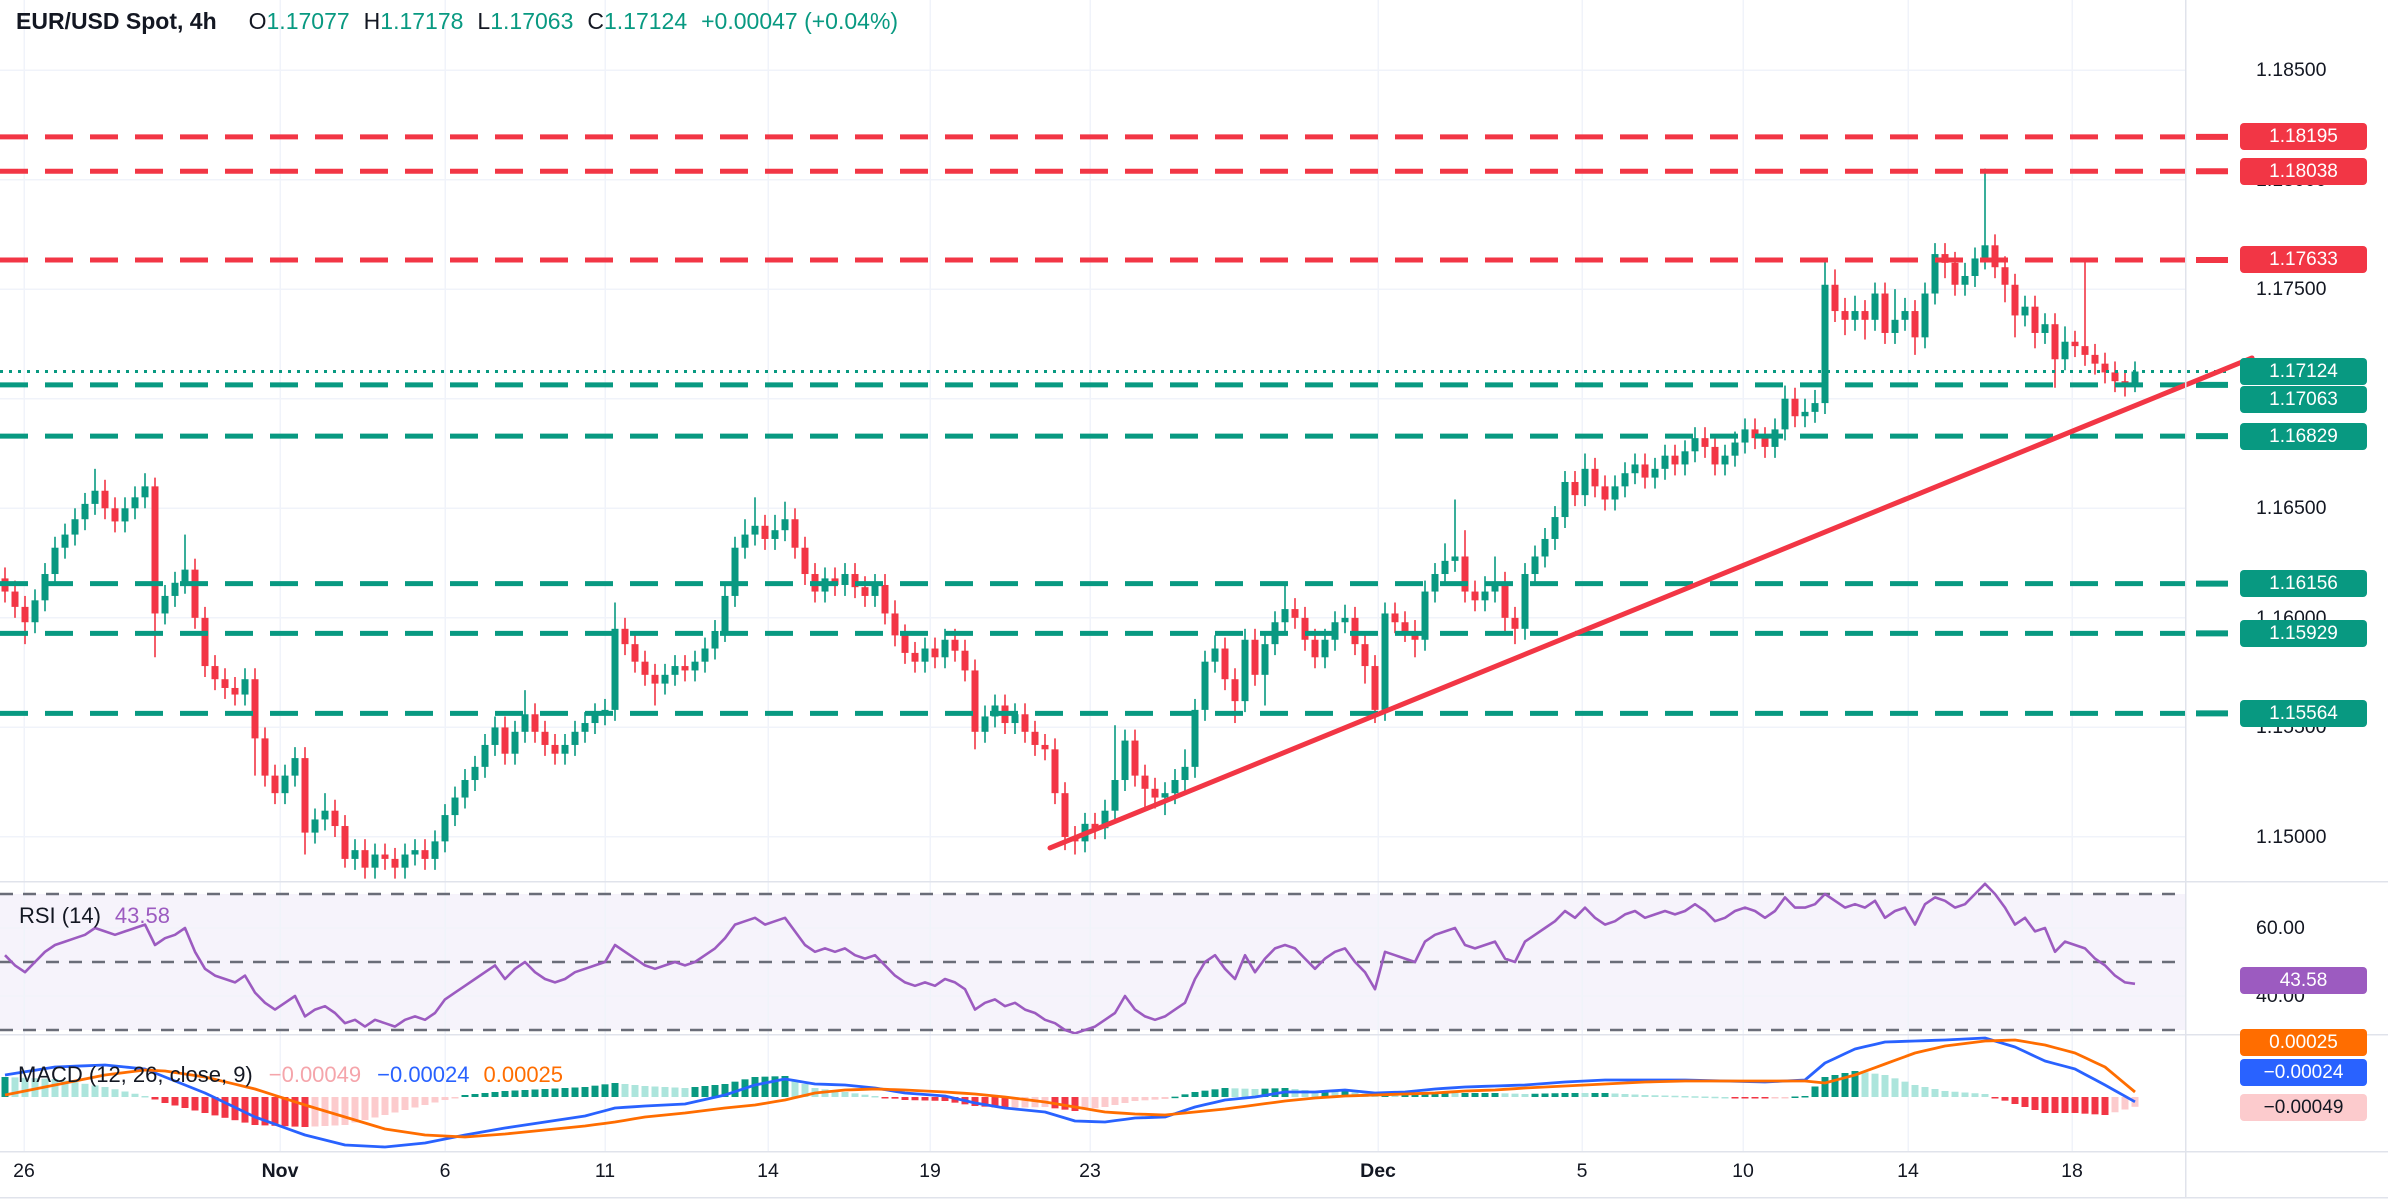 Image resolution: width=2388 pixels, height=1202 pixels. Describe the element at coordinates (116, 21) in the screenshot. I see `symbol-title: EUR/USD Spot, 4h` at that location.